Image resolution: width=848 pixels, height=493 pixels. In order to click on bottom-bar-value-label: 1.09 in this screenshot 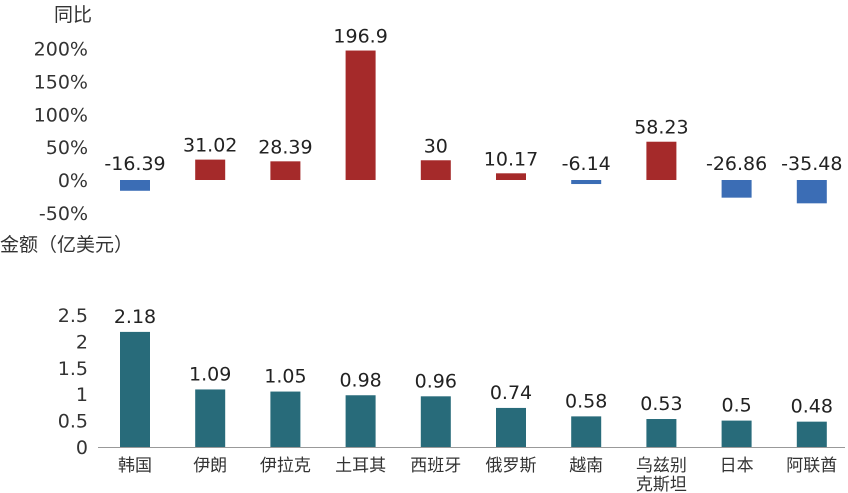, I will do `click(210, 374)`.